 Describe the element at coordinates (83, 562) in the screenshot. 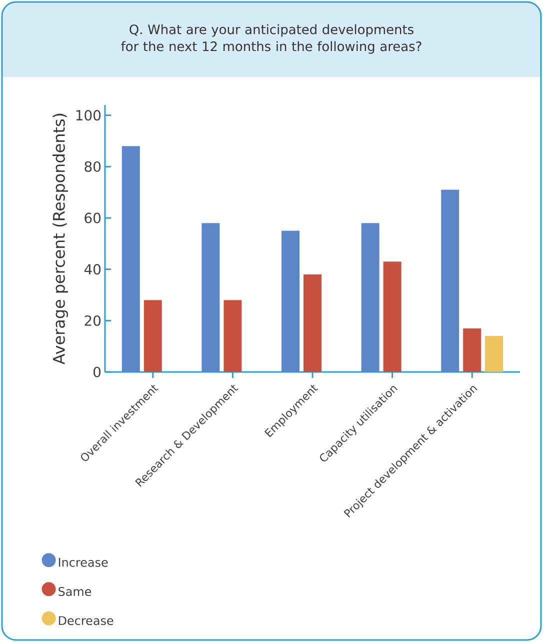

I see `legend-label: Increase` at that location.